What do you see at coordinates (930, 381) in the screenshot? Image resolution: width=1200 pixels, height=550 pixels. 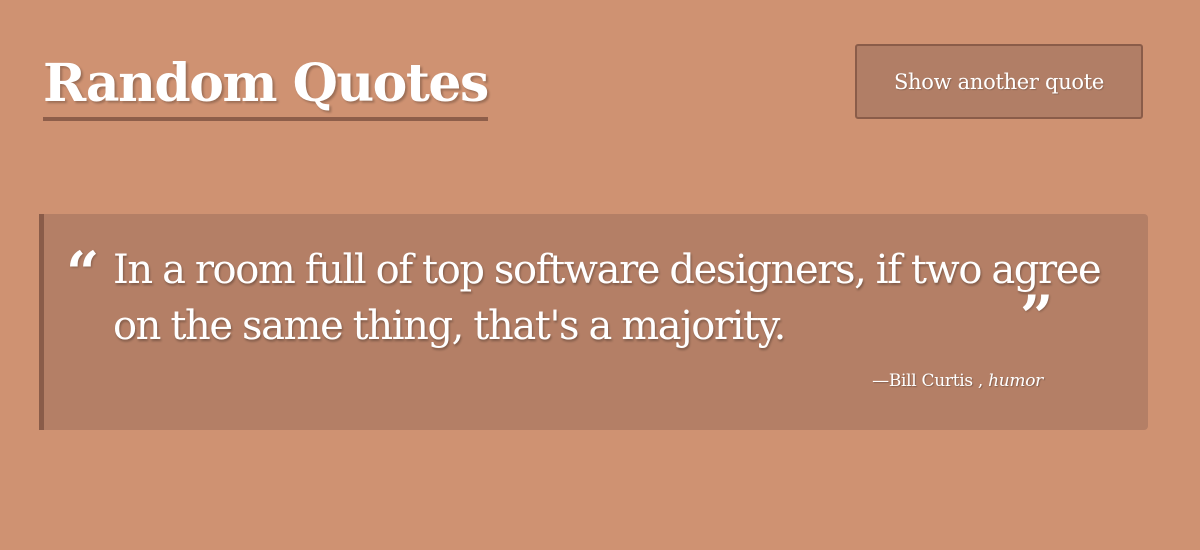 I see `quote-author: Bill Curtis` at bounding box center [930, 381].